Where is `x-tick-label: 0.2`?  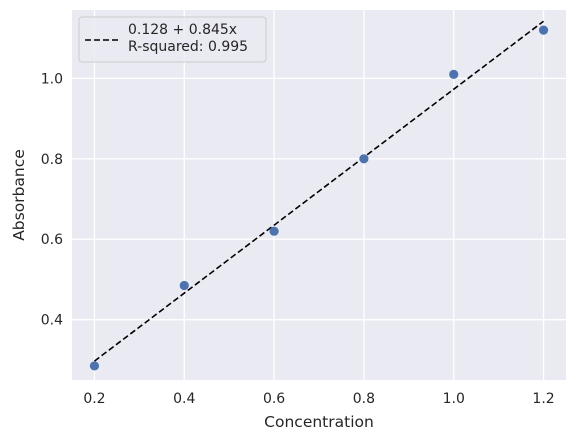 x-tick-label: 0.2 is located at coordinates (94, 399).